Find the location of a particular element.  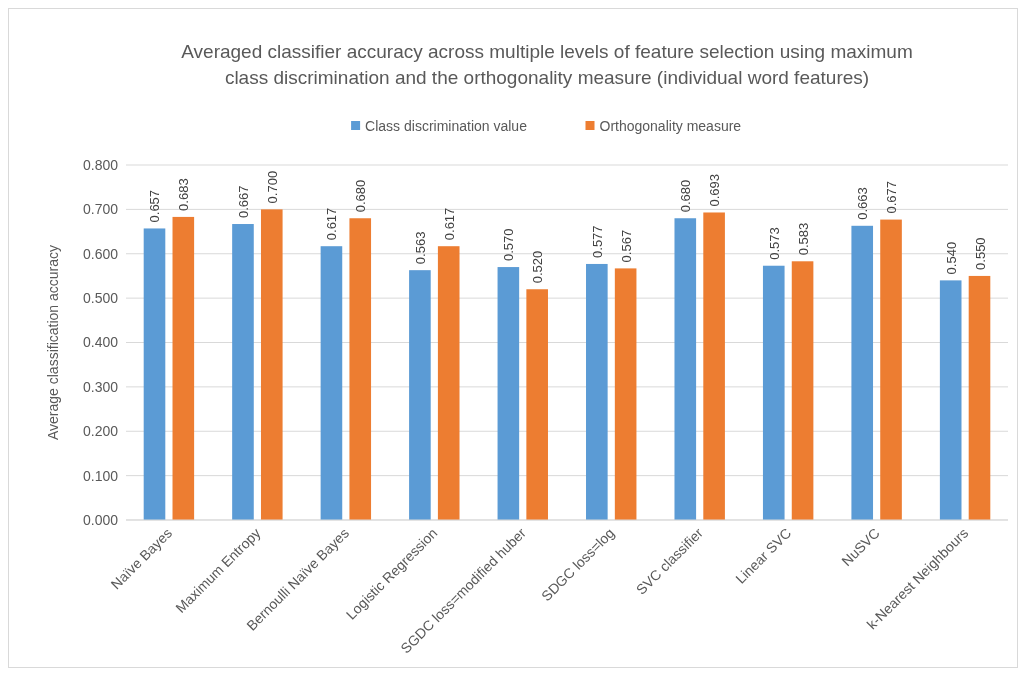

y-tick-label: 0.600 is located at coordinates (100, 253).